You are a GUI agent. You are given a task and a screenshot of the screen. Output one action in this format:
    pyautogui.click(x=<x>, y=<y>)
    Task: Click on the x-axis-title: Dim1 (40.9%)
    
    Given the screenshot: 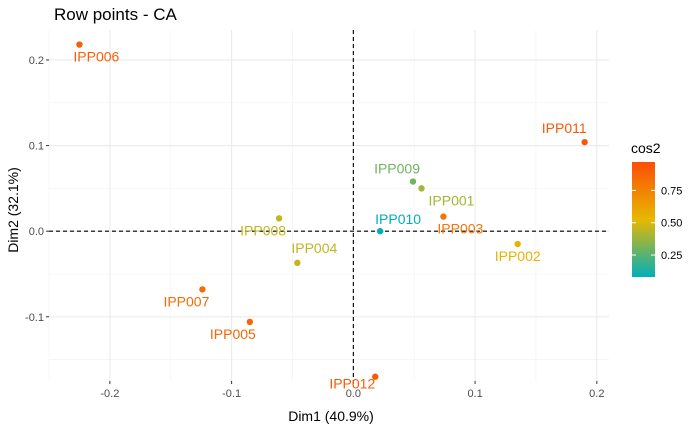 What is the action you would take?
    pyautogui.click(x=331, y=416)
    